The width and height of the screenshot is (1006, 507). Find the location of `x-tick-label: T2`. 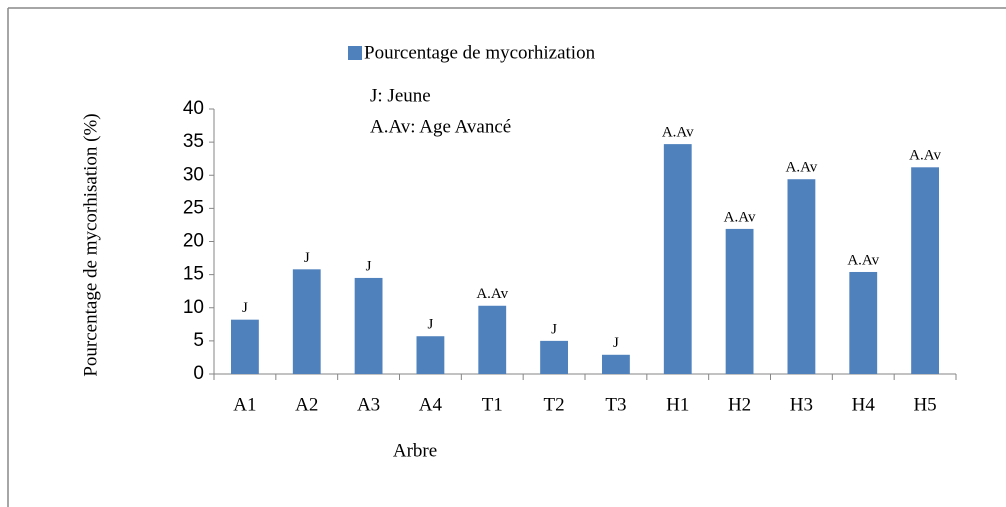

x-tick-label: T2 is located at coordinates (554, 404).